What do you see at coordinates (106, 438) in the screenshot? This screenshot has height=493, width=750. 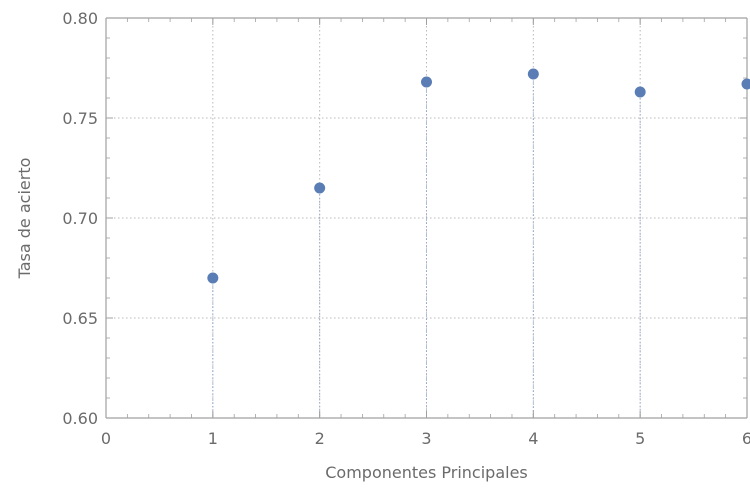 I see `x-tick-label: 0` at bounding box center [106, 438].